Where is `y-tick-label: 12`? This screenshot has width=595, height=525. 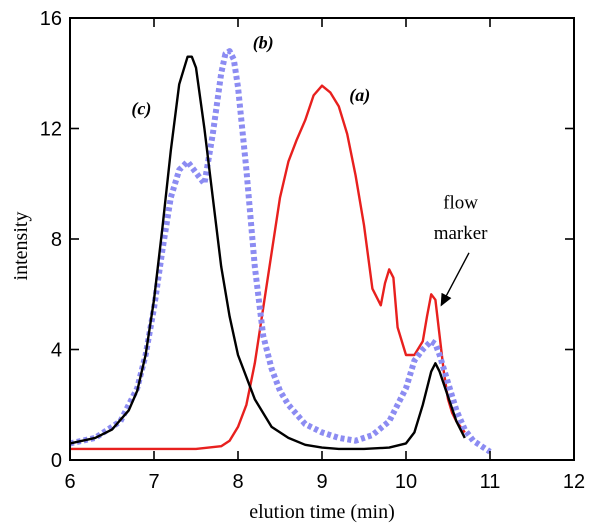 y-tick-label: 12 is located at coordinates (51, 130).